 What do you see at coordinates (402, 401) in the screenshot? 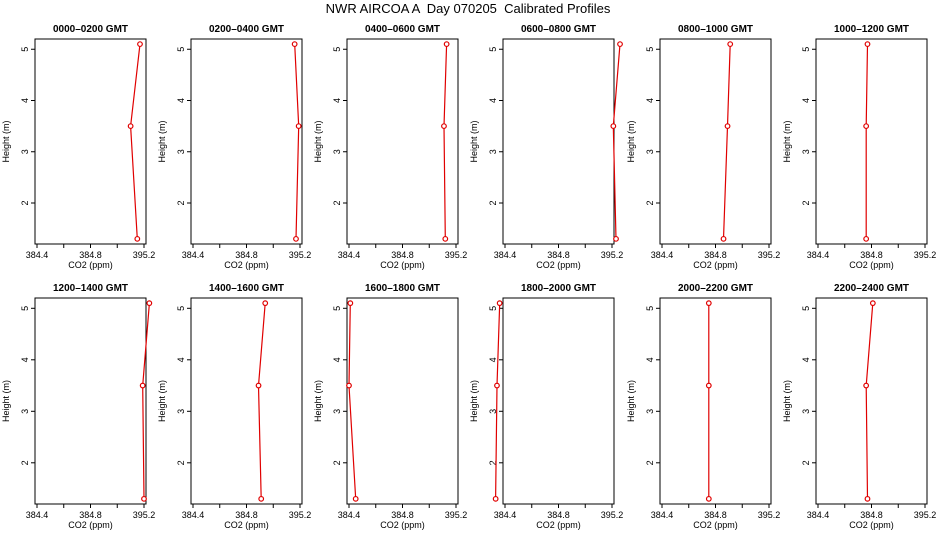
I see `panel-9-frame` at bounding box center [402, 401].